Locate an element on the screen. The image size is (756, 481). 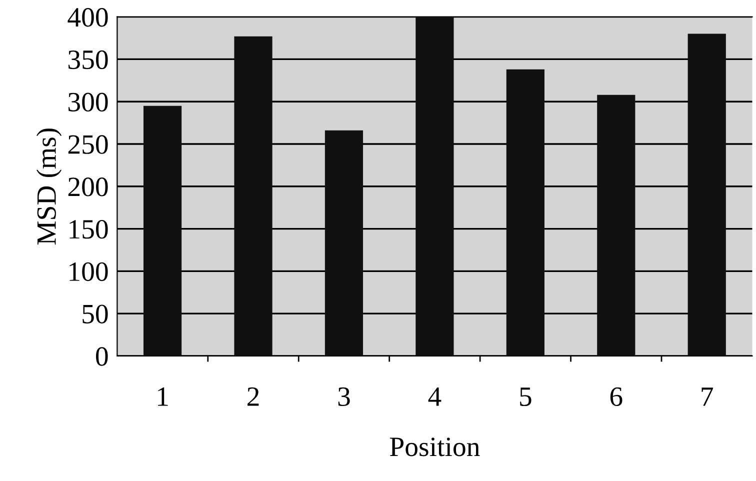
y-tick-label: 300 is located at coordinates (88, 102).